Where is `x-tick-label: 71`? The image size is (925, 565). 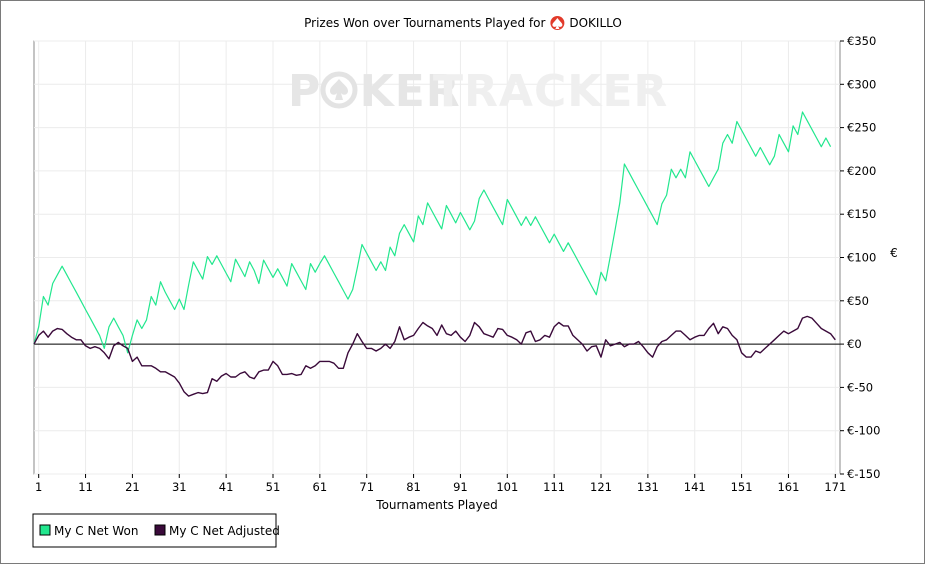 x-tick-label: 71 is located at coordinates (366, 487).